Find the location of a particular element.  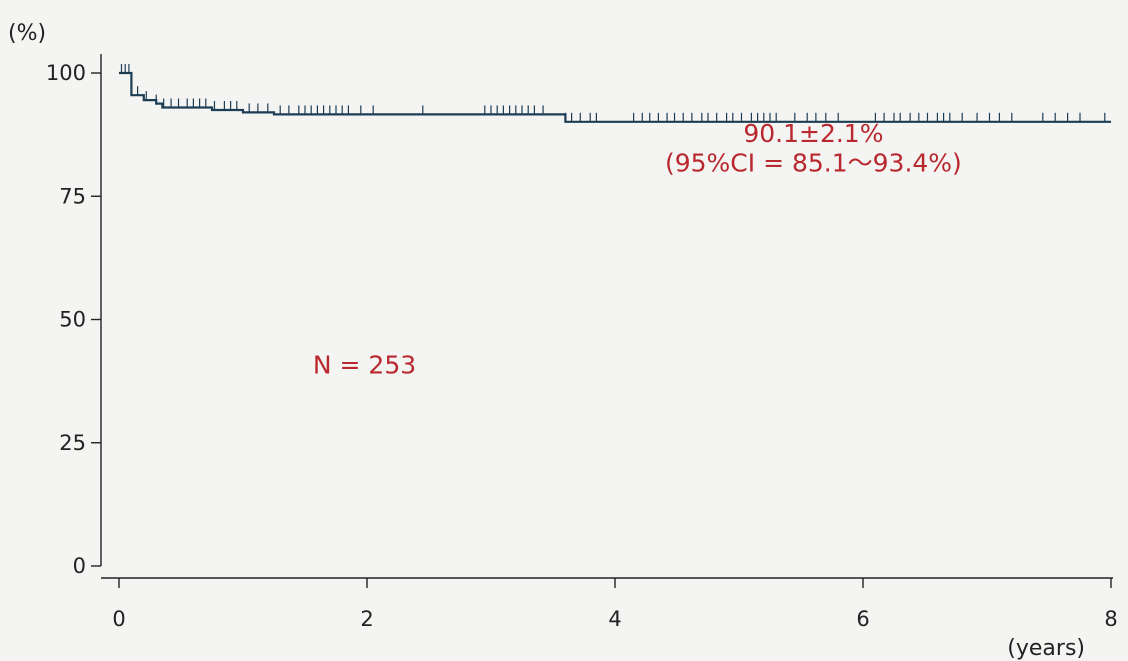

x-tick-label: 0 is located at coordinates (118, 619).